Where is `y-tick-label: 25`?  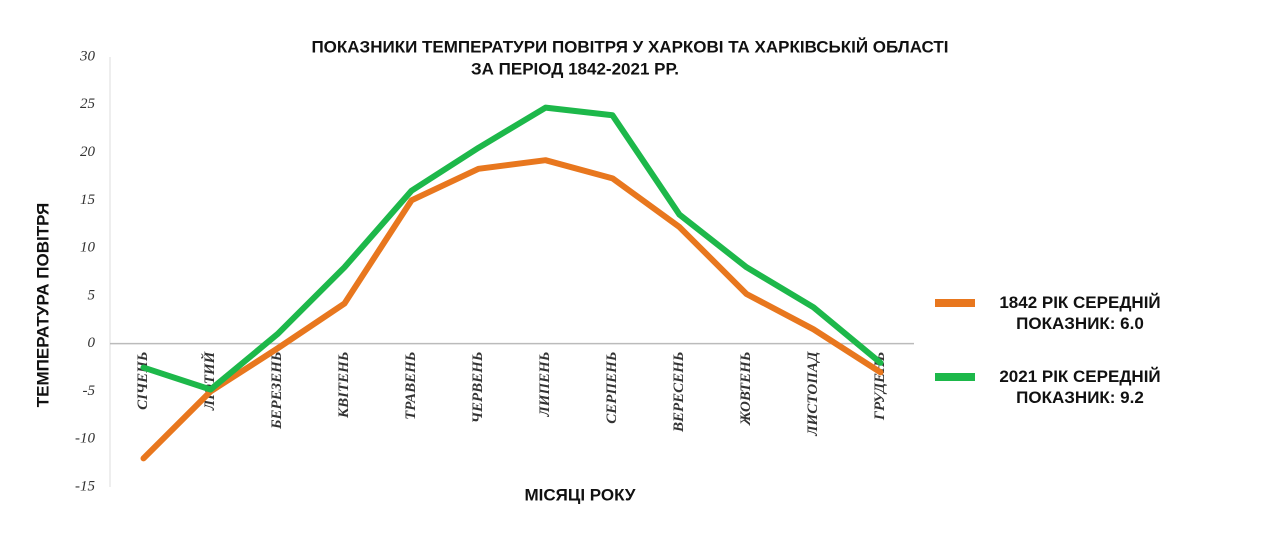
y-tick-label: 25 is located at coordinates (88, 104).